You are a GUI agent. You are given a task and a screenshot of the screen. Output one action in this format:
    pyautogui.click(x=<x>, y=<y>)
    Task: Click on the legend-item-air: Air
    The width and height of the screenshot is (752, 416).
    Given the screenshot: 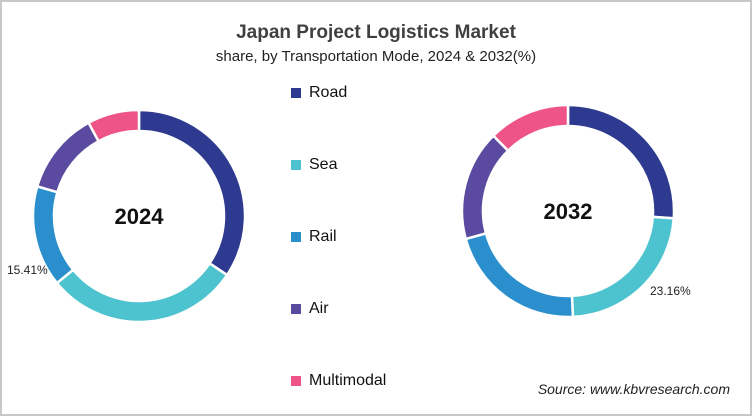 What is the action you would take?
    pyautogui.click(x=310, y=309)
    